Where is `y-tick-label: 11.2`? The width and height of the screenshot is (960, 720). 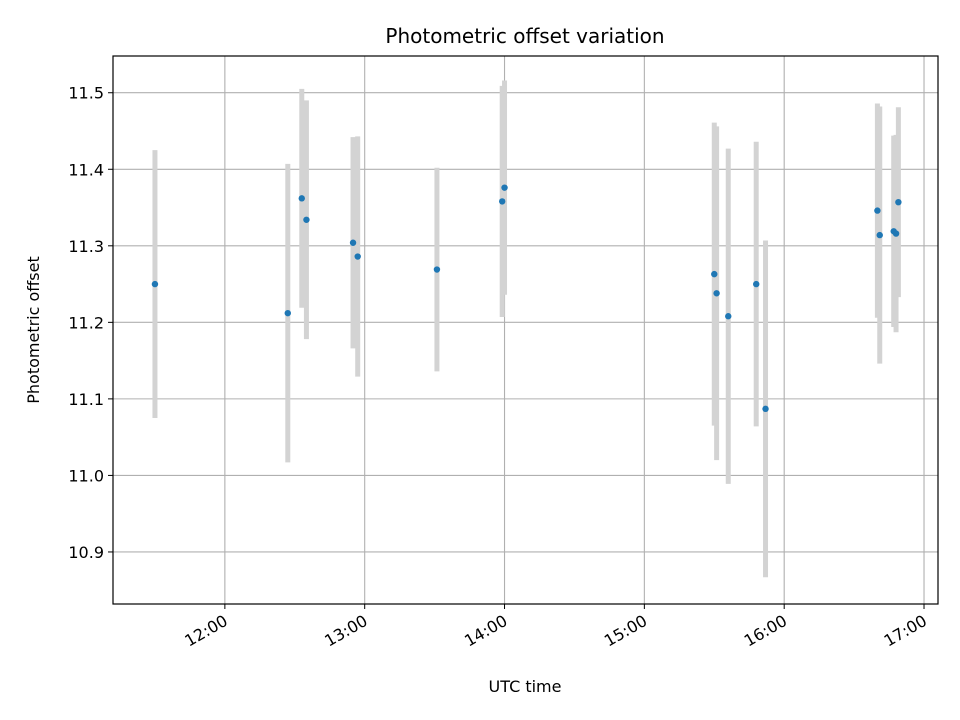 y-tick-label: 11.2 is located at coordinates (86, 322).